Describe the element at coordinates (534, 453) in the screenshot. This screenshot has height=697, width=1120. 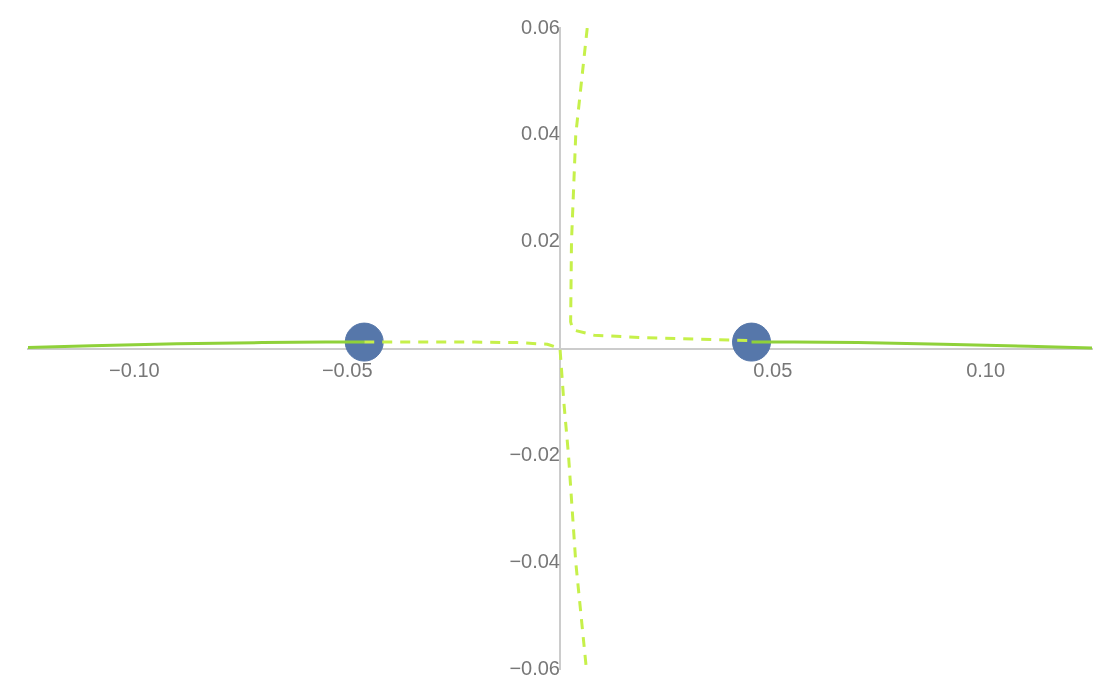
I see `y-tick-label: −0.02` at that location.